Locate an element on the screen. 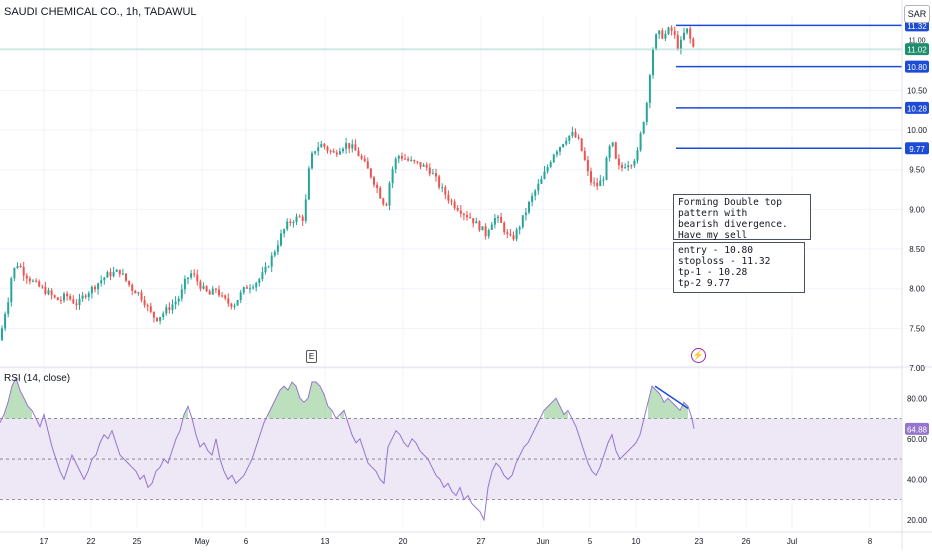 The image size is (932, 555). rsi-tick-label: 80.00 is located at coordinates (917, 398).